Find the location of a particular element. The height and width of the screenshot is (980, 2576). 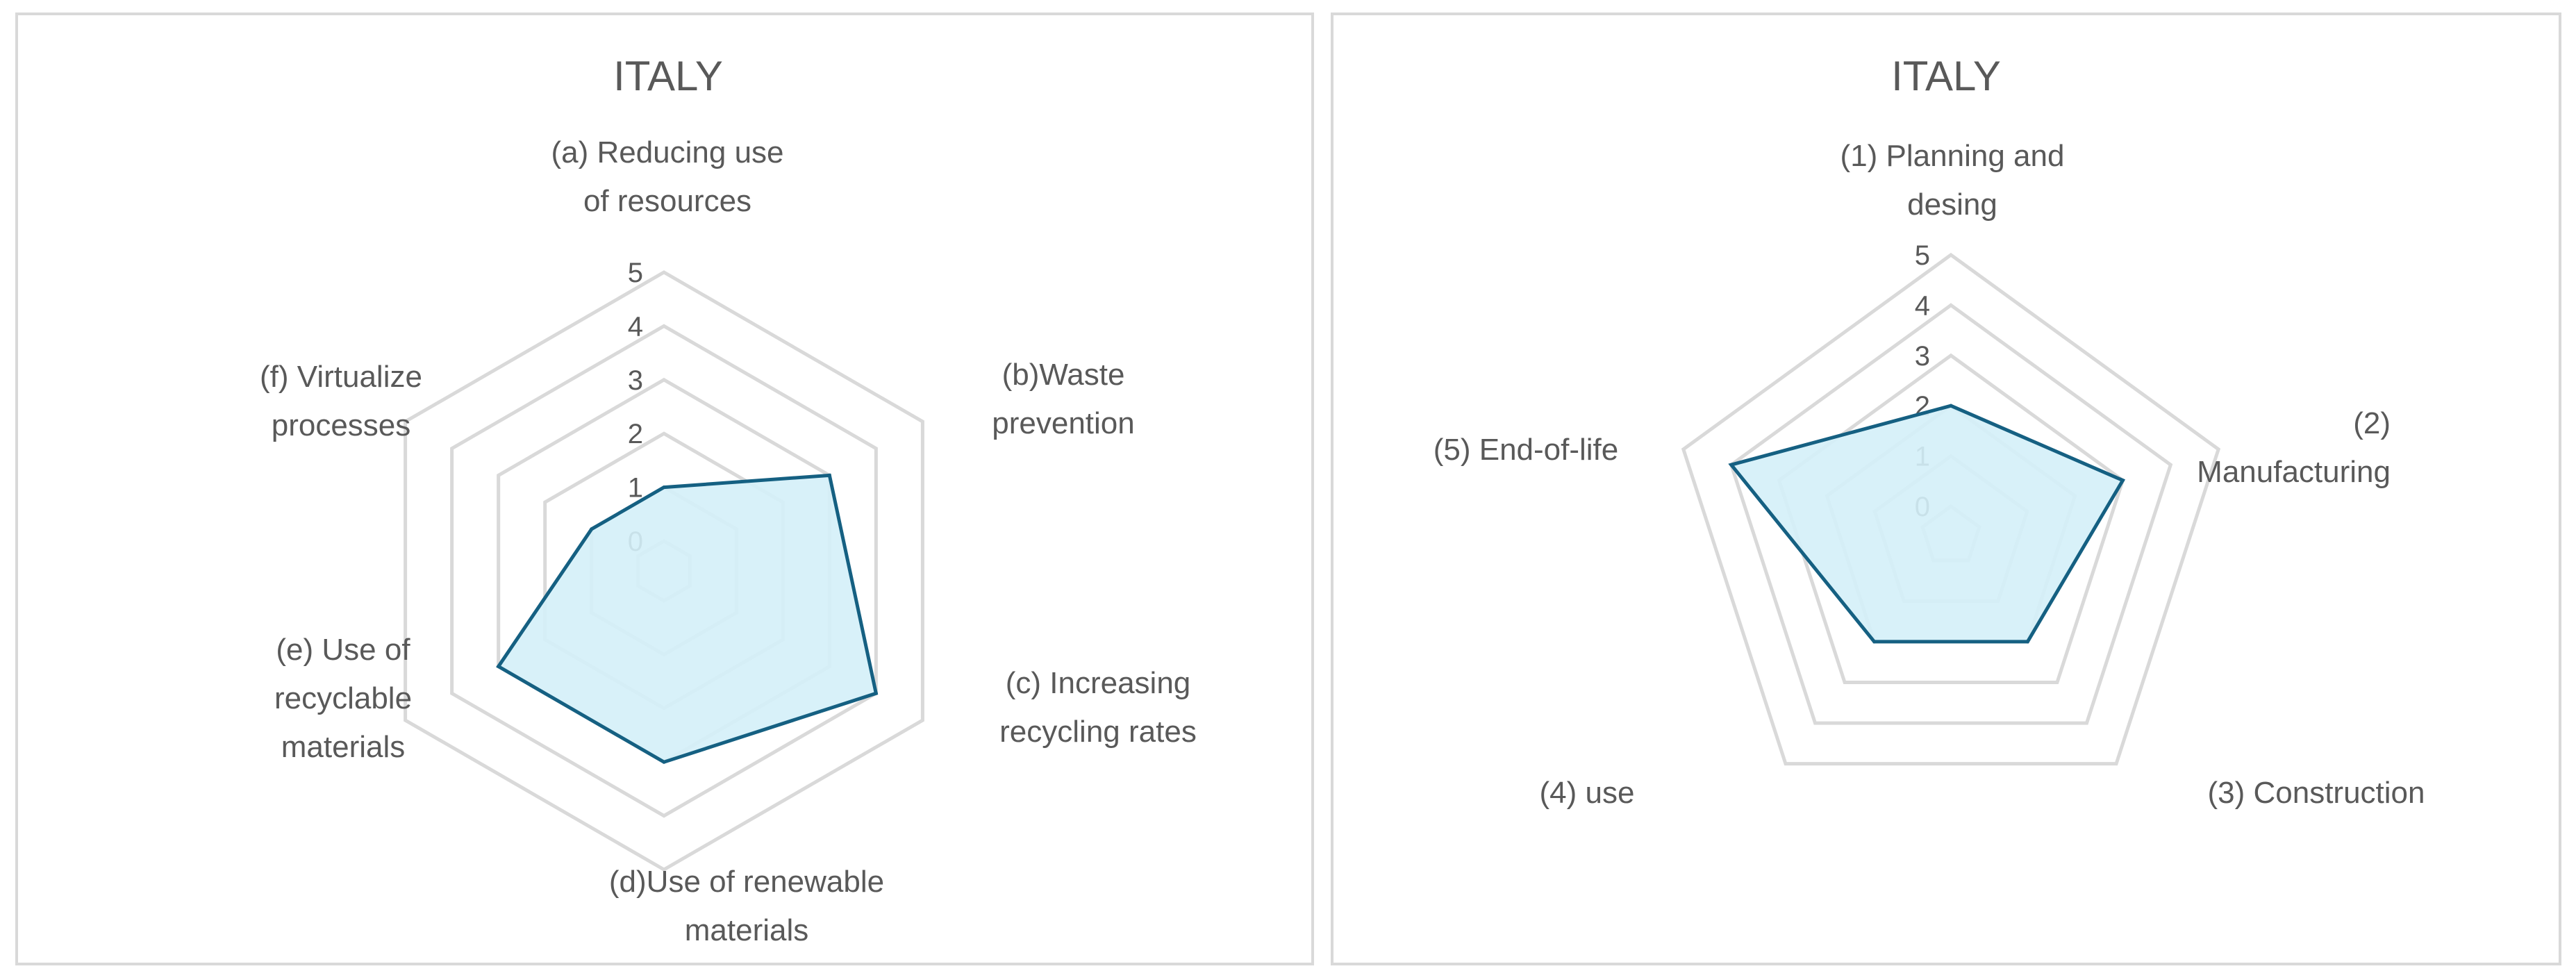

category-label-0: (a) Reducing use of resources is located at coordinates (667, 177).